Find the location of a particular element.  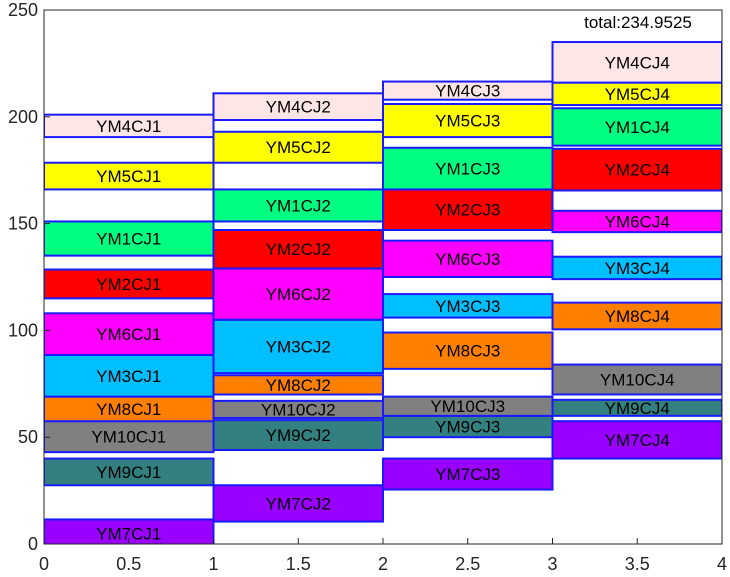

block-ym3cj4 is located at coordinates (636, 268).